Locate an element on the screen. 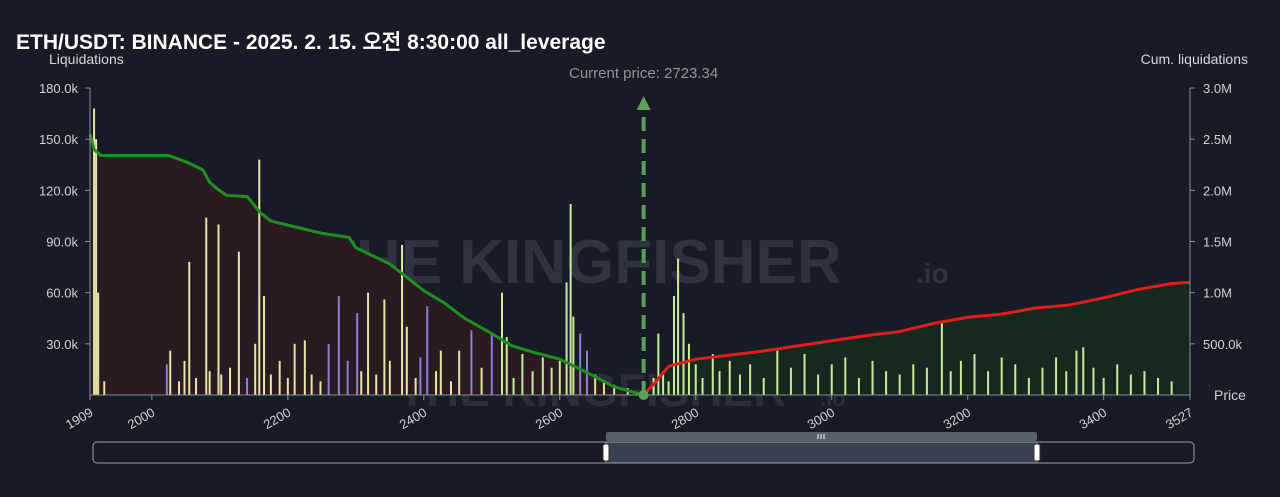 The width and height of the screenshot is (1280, 497). current-price-label: Current price: 2723.34 is located at coordinates (643, 73).